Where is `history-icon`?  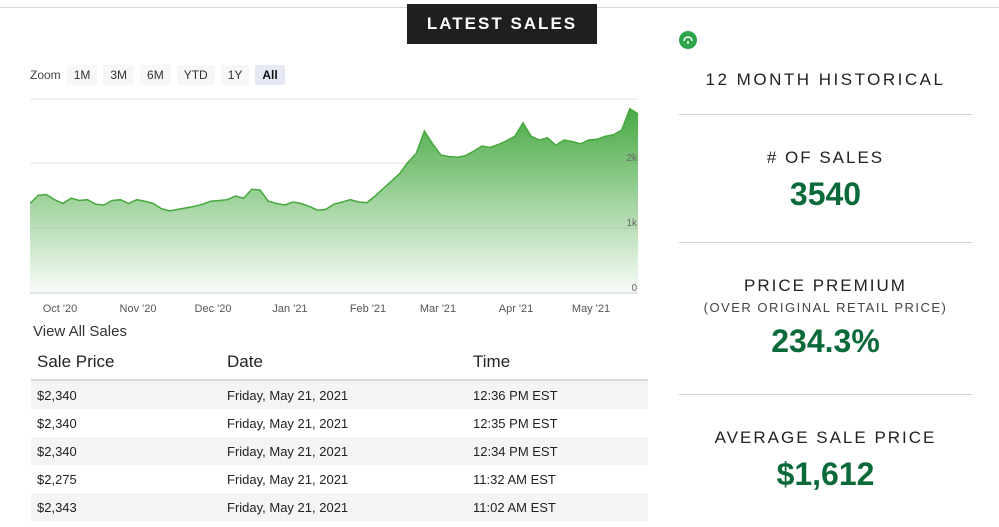 history-icon is located at coordinates (688, 40).